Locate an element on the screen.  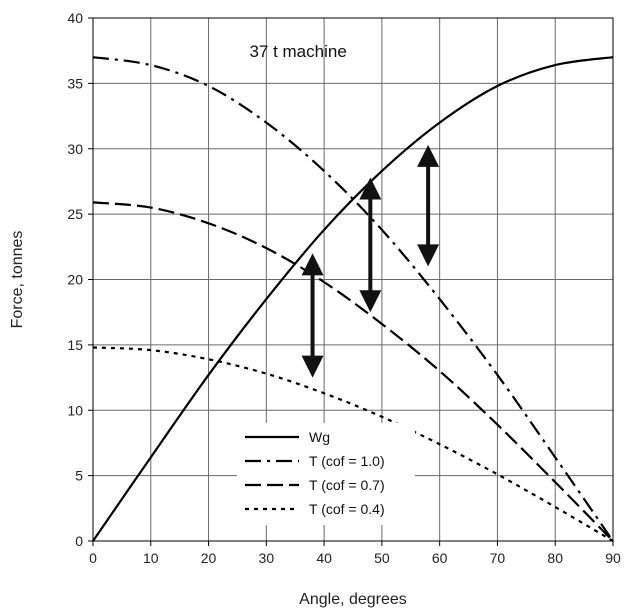
x-axis-label: Angle, degrees is located at coordinates (353, 599).